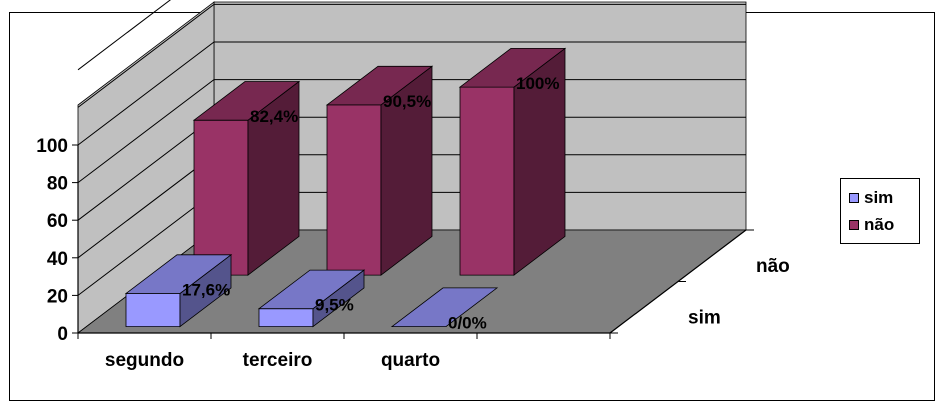  Describe the element at coordinates (144, 360) in the screenshot. I see `x-tick-label-0: segundo` at that location.